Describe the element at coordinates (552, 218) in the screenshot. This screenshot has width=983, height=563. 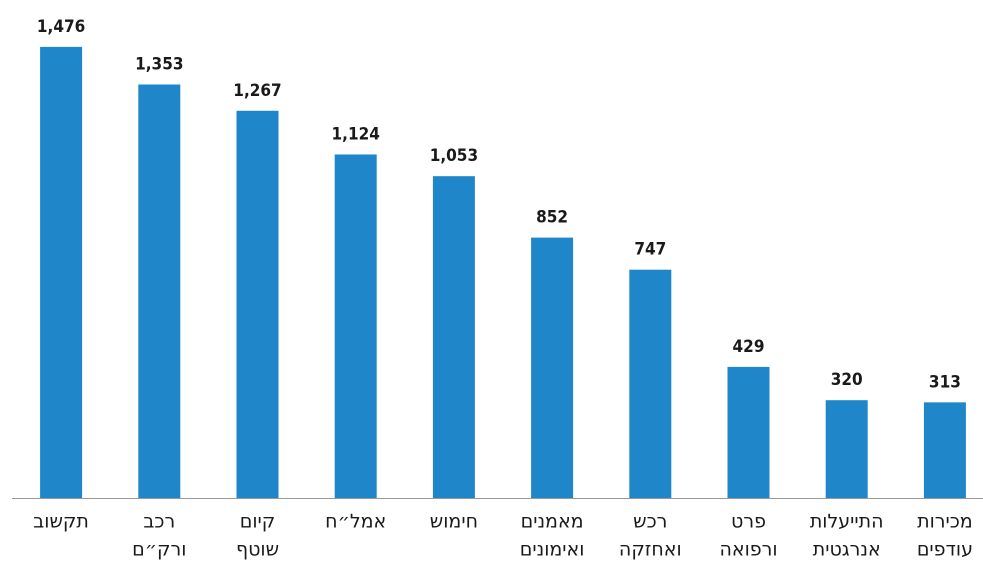
I see `value-label: 852` at that location.